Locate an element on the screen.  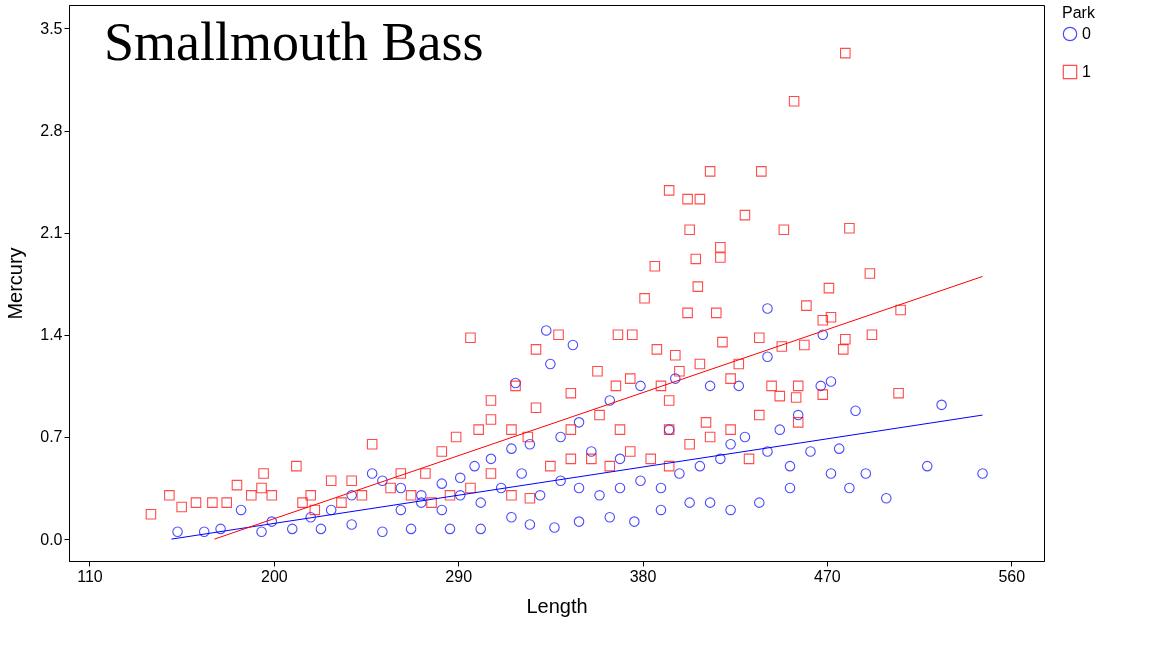
y-tick-label: 3.5 is located at coordinates (51, 28).